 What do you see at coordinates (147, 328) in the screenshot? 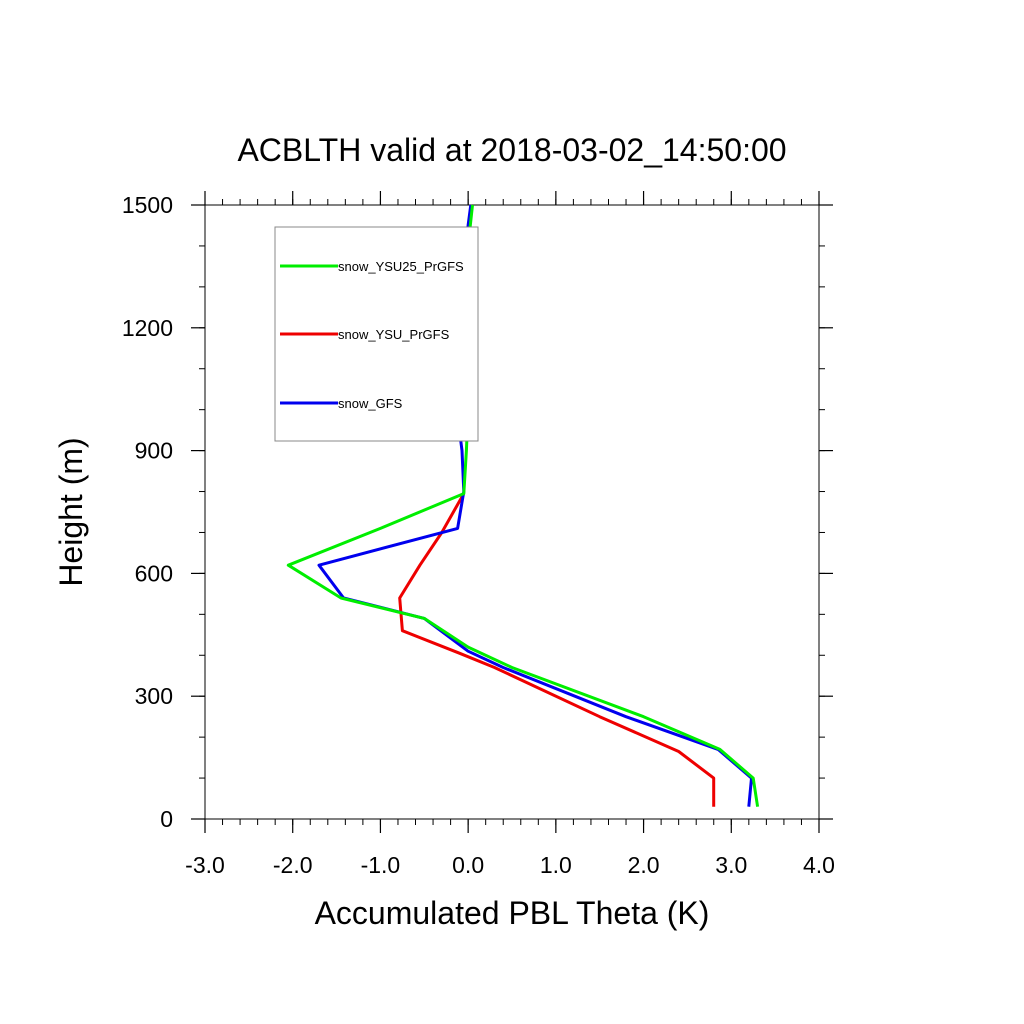
I see `y-tick-label: 1200` at bounding box center [147, 328].